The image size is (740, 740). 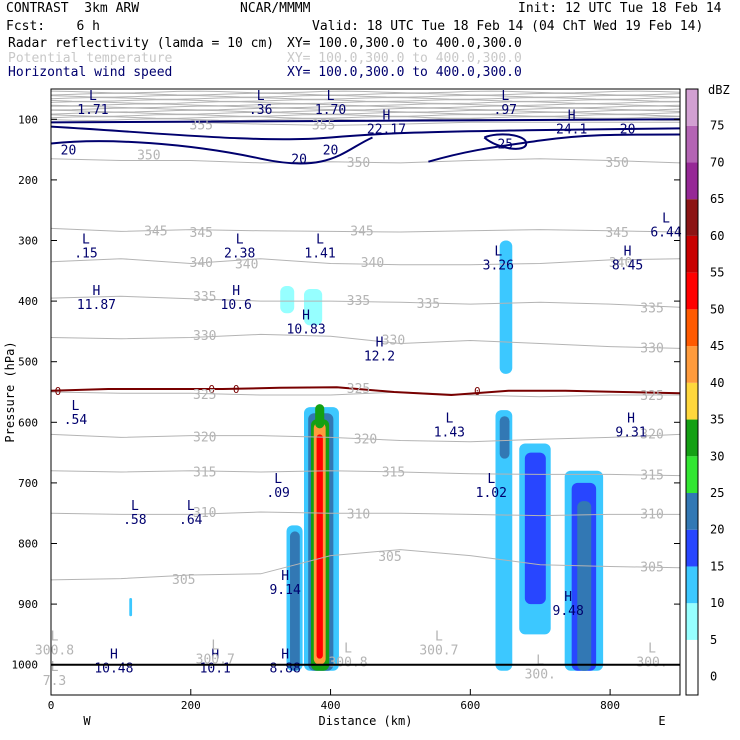 What do you see at coordinates (386, 129) in the screenshot?
I see `extremum-value: 22.17` at bounding box center [386, 129].